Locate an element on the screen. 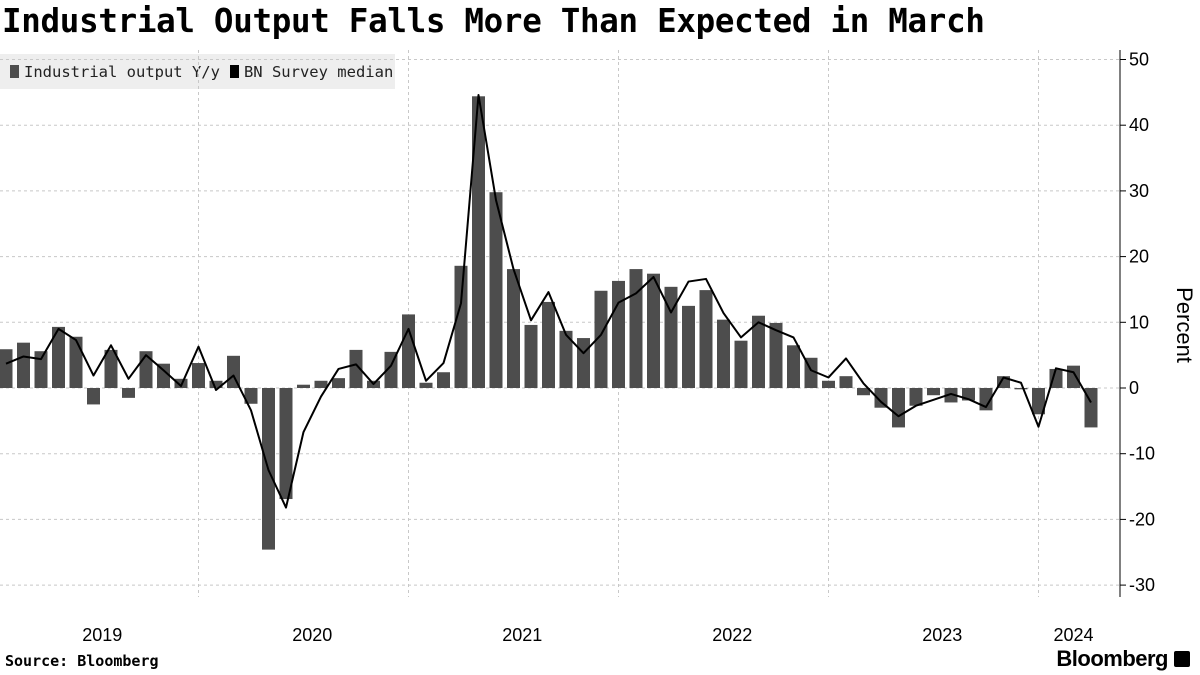 The image size is (1200, 675). y-tick-label: -20 is located at coordinates (1142, 519).